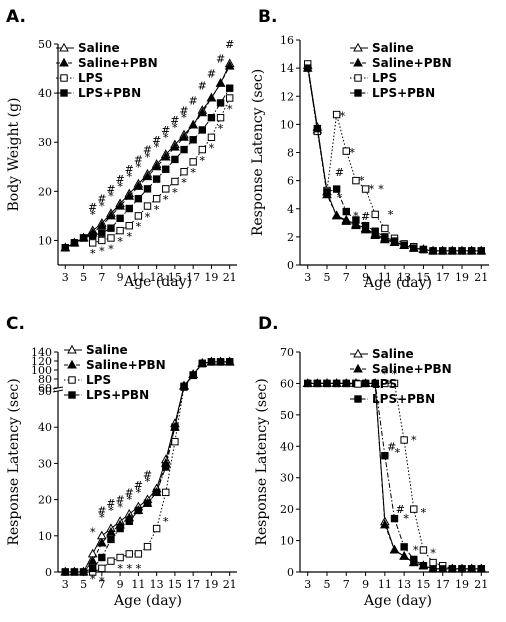 Image resolution: width=506 pixels, height=622 pixels. I want to click on y-tick-label: 8, so click(290, 153).